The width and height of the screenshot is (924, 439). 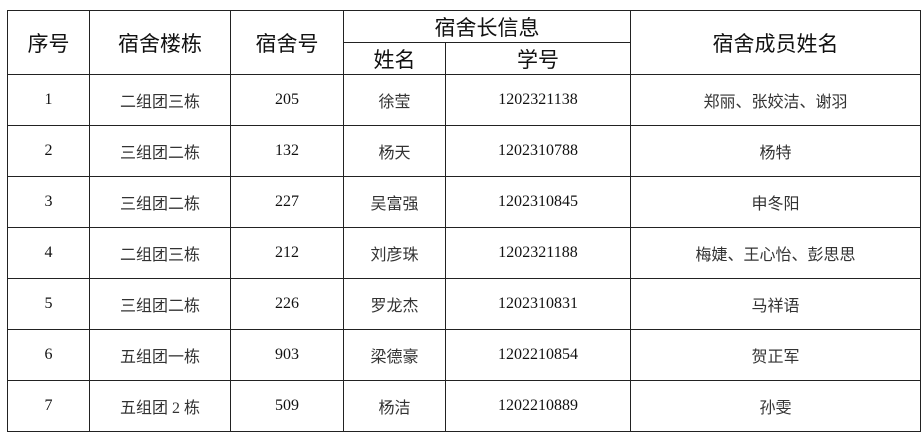 What do you see at coordinates (287, 406) in the screenshot?
I see `cell-room: 509` at bounding box center [287, 406].